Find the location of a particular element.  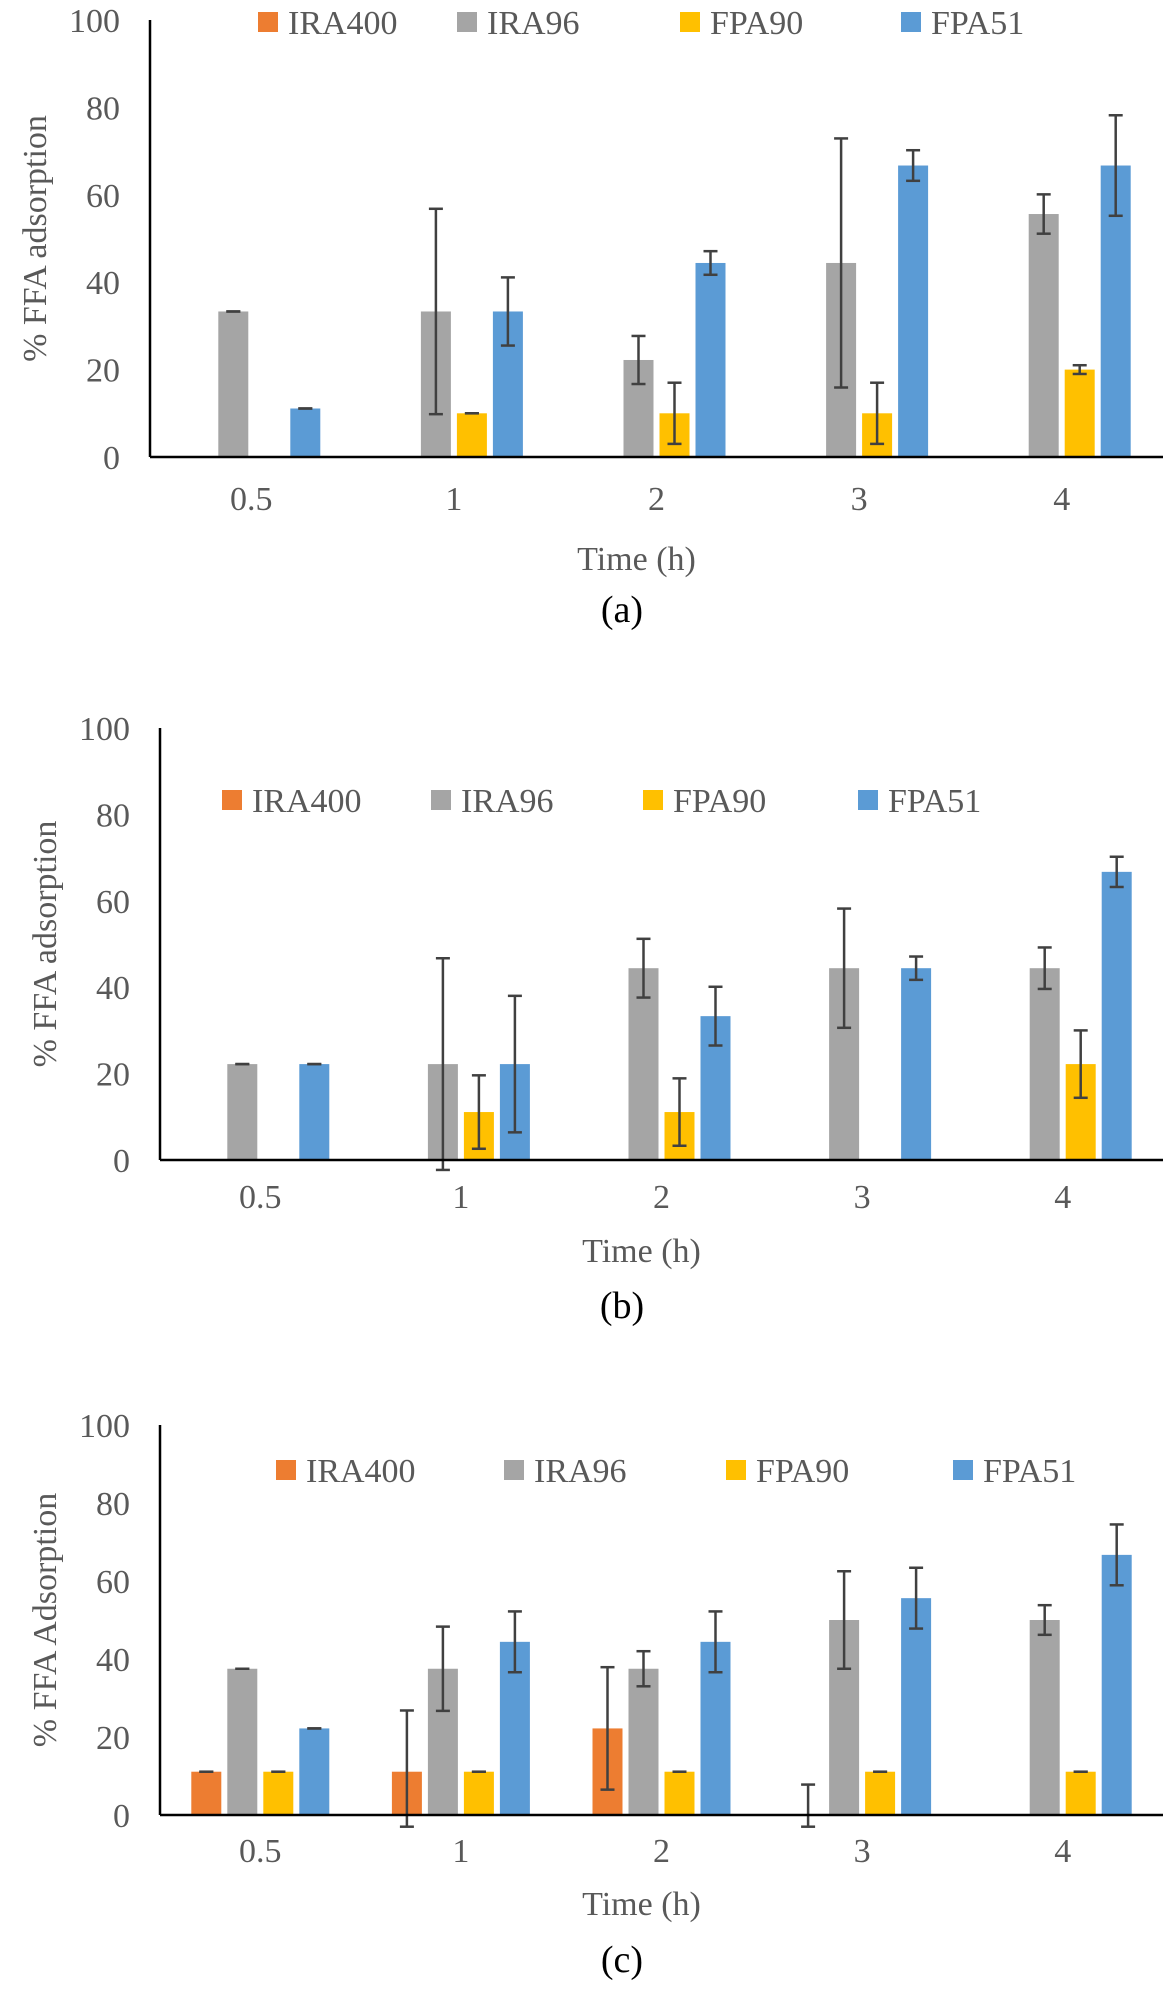

bar-fpa90-0.5 is located at coordinates (278, 1793).